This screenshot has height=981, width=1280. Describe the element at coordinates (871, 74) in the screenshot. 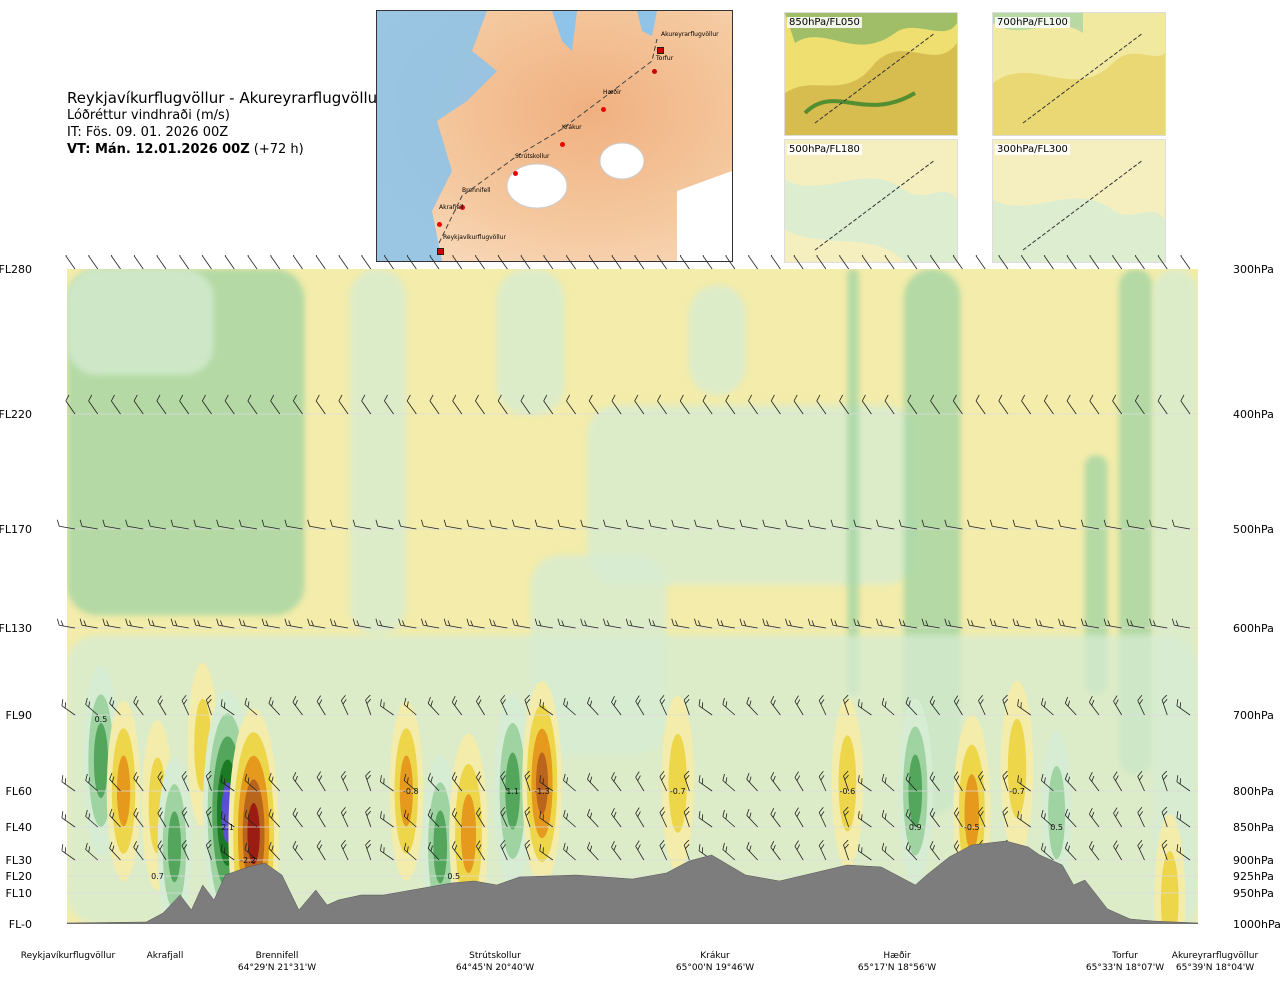

I see `level-map-850-svg` at that location.